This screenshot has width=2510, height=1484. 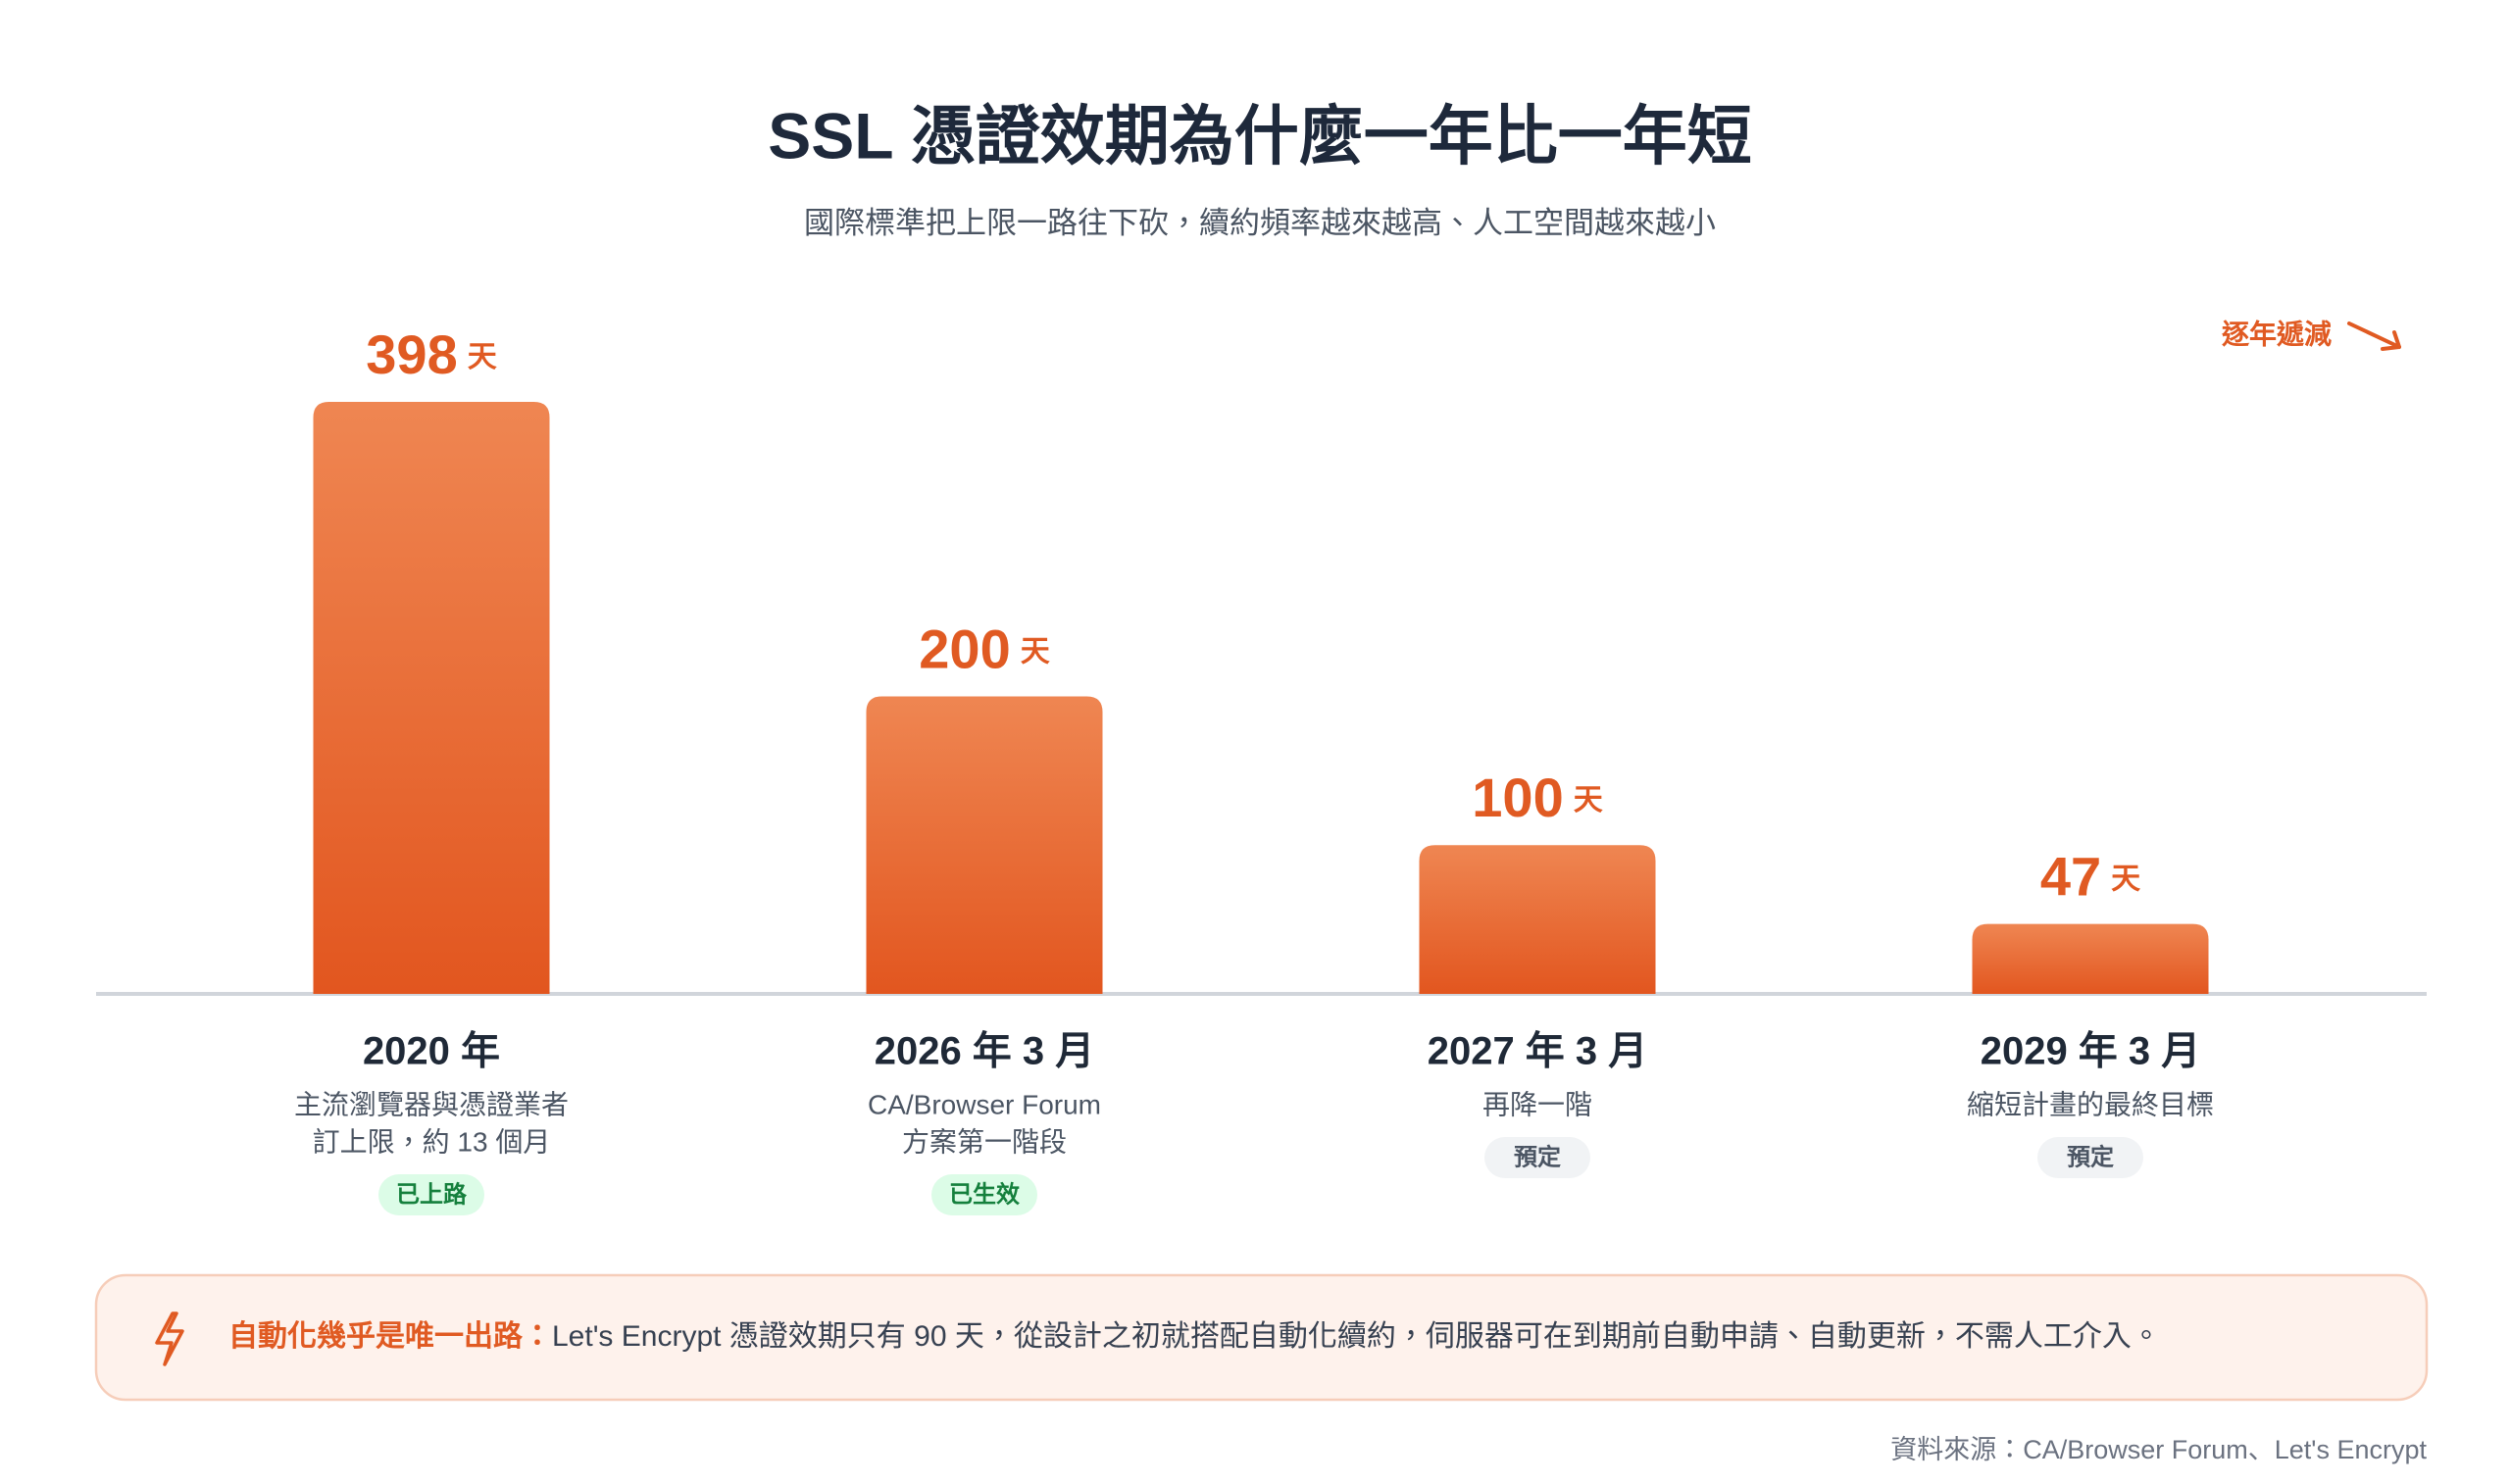 I want to click on value-label: 47 天, so click(x=2090, y=876).